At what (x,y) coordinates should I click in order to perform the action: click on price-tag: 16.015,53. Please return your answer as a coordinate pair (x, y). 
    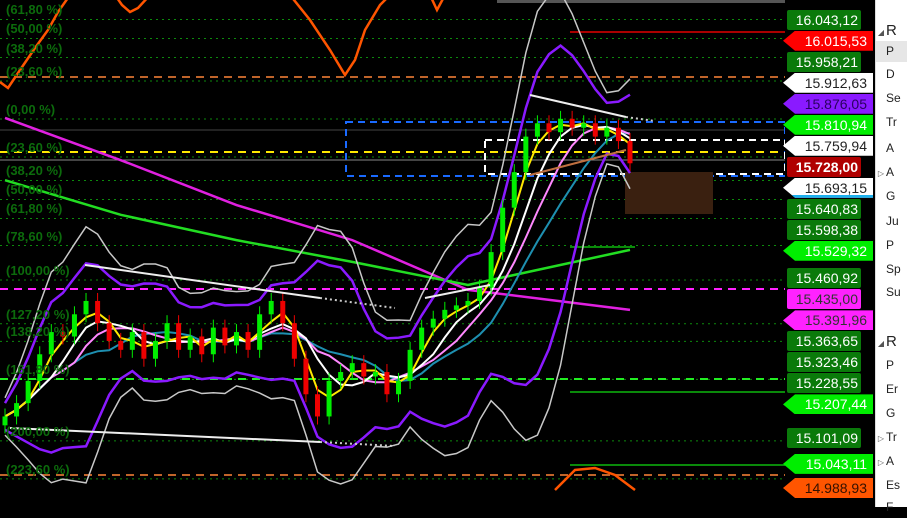
    Looking at the image, I should click on (828, 40).